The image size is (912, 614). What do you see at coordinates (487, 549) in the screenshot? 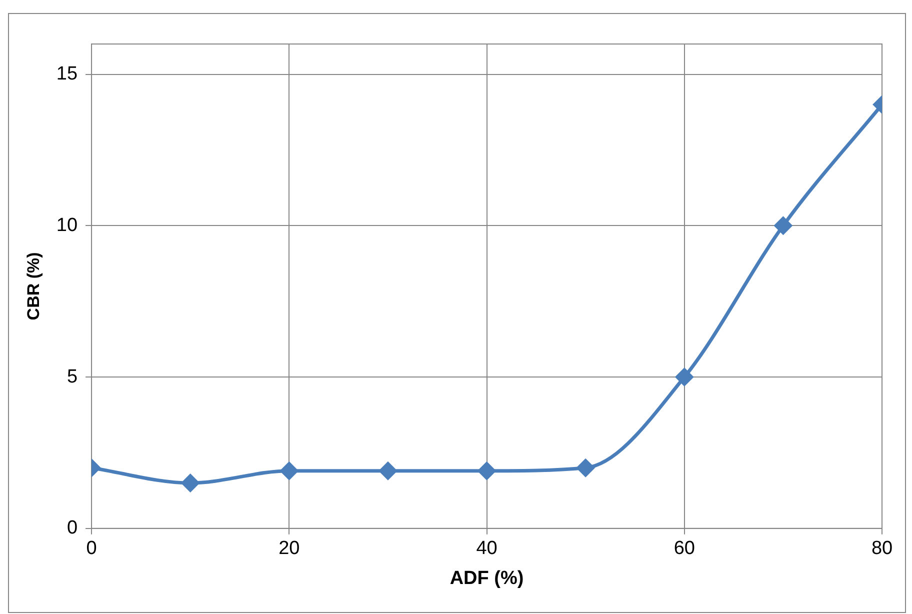
I see `x-tick-label: 40` at bounding box center [487, 549].